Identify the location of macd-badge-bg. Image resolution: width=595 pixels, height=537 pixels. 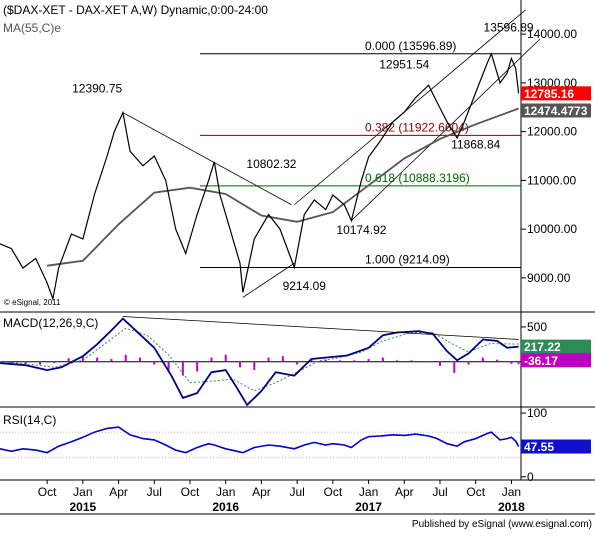
(556, 346).